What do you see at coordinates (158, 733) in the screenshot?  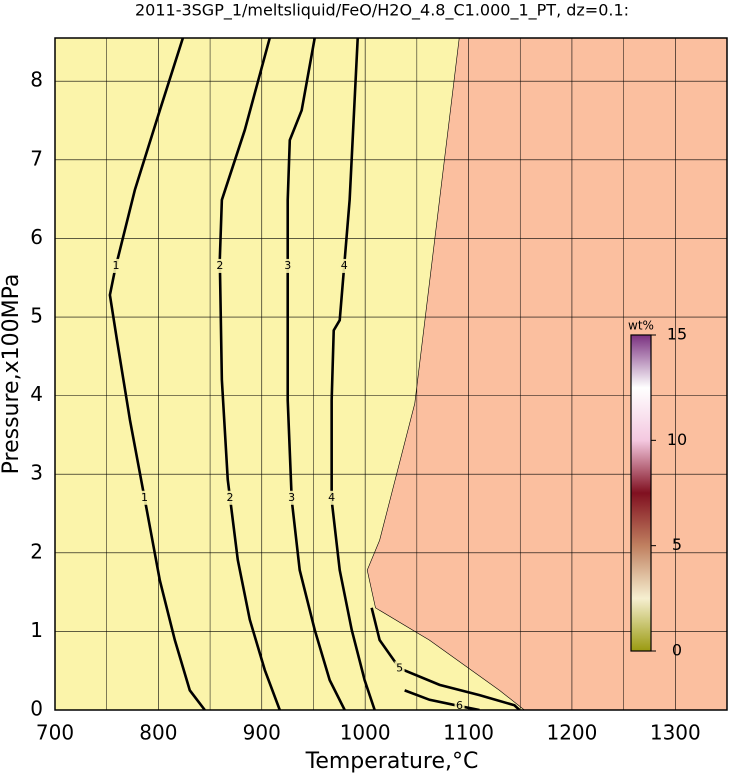 I see `x-tick-label: 800` at bounding box center [158, 733].